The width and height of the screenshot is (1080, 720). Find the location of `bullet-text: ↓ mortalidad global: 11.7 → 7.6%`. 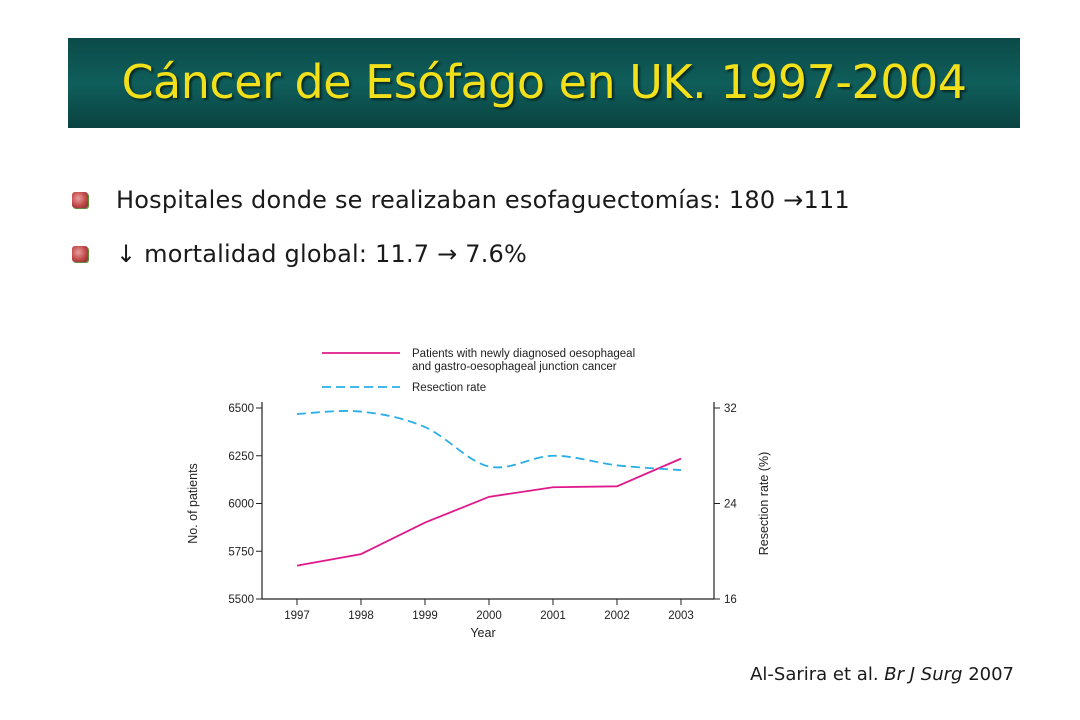

bullet-text: ↓ mortalidad global: 11.7 → 7.6% is located at coordinates (322, 254).